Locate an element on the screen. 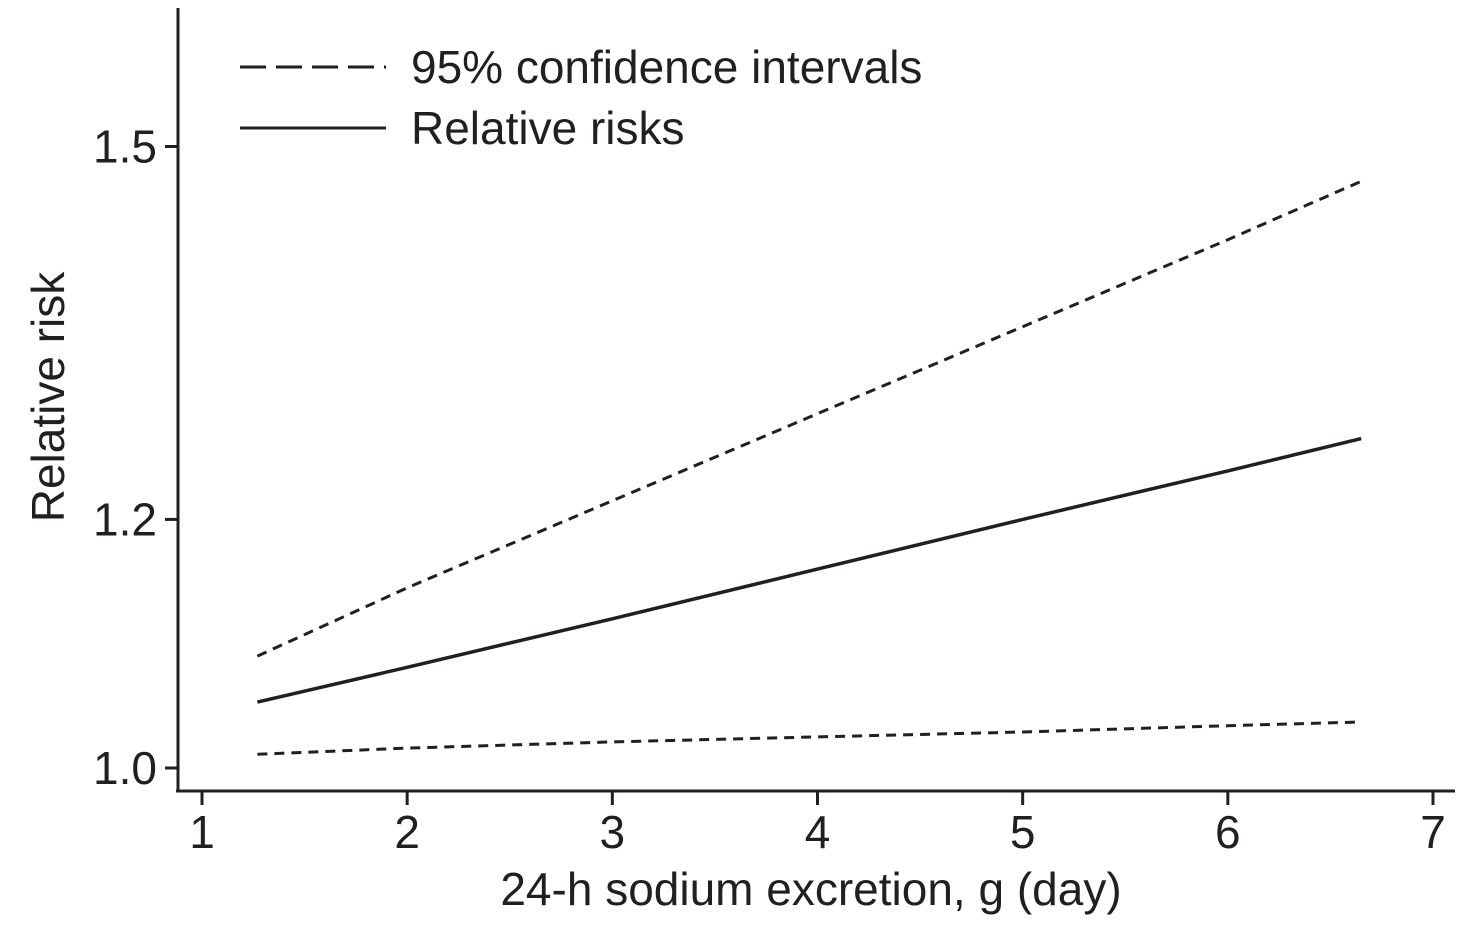 The height and width of the screenshot is (925, 1476). y-tick-label: 1.0 is located at coordinates (125, 768).